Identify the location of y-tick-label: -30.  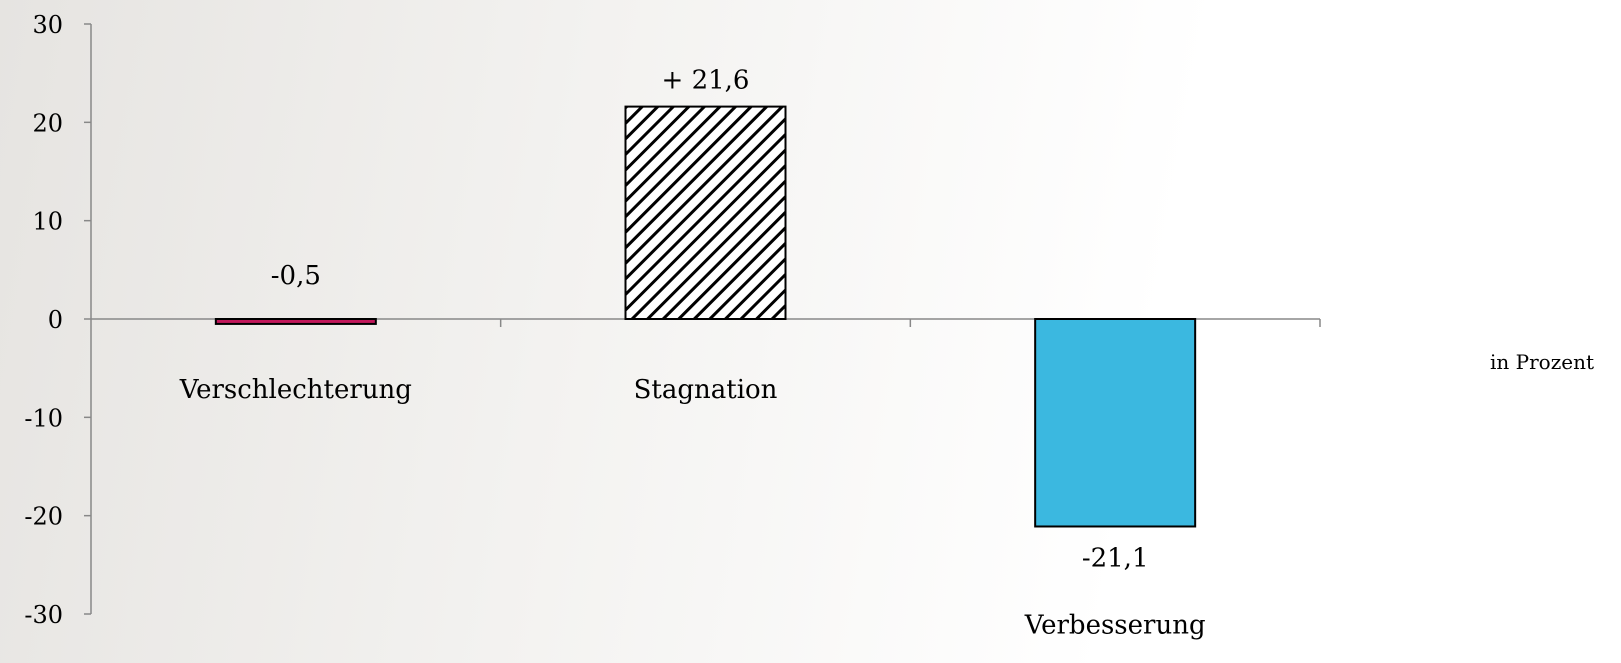
(43, 615).